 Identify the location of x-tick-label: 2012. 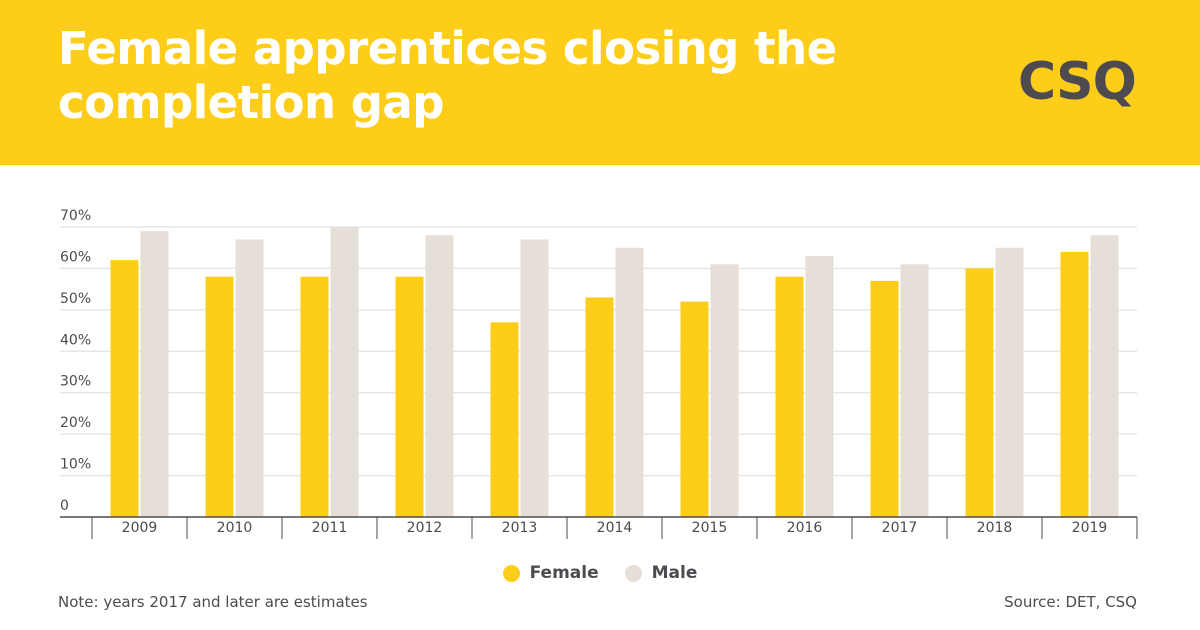
(425, 528).